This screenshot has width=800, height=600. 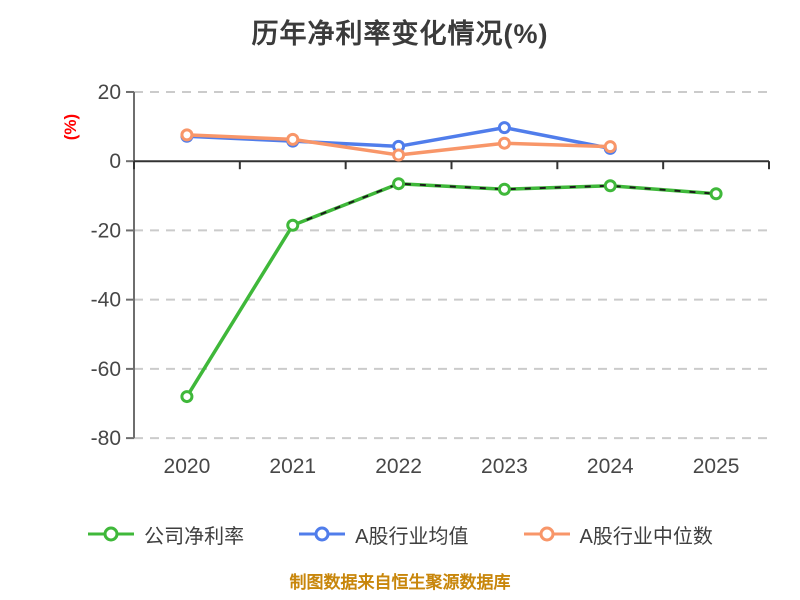 What do you see at coordinates (115, 161) in the screenshot?
I see `y-tick-label: 0` at bounding box center [115, 161].